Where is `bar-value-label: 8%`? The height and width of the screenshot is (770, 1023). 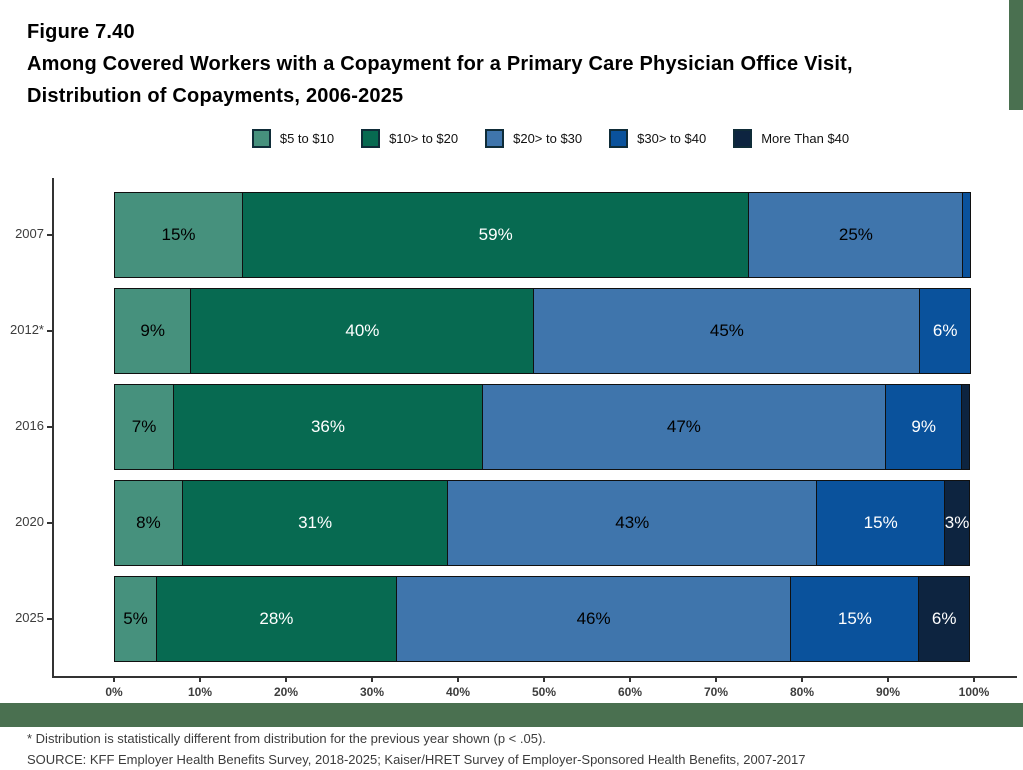 bar-value-label: 8% is located at coordinates (148, 522).